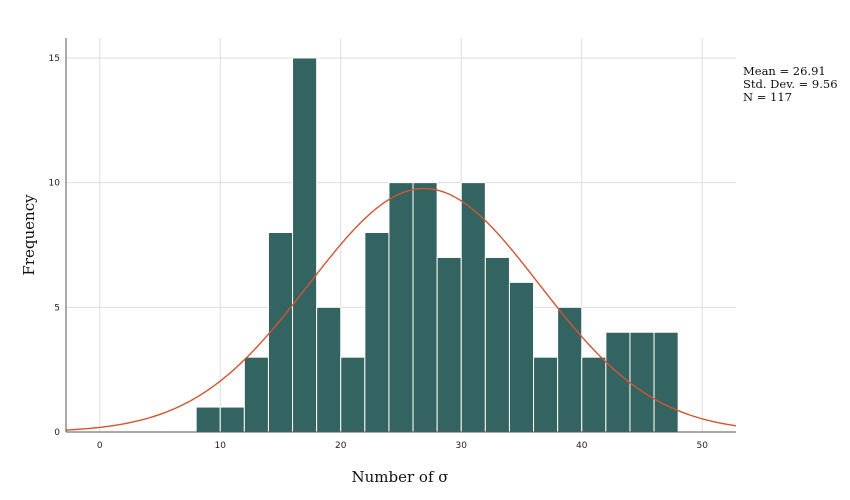 This screenshot has width=850, height=500. What do you see at coordinates (399, 477) in the screenshot?
I see `x-axis-title: Number of σ` at bounding box center [399, 477].